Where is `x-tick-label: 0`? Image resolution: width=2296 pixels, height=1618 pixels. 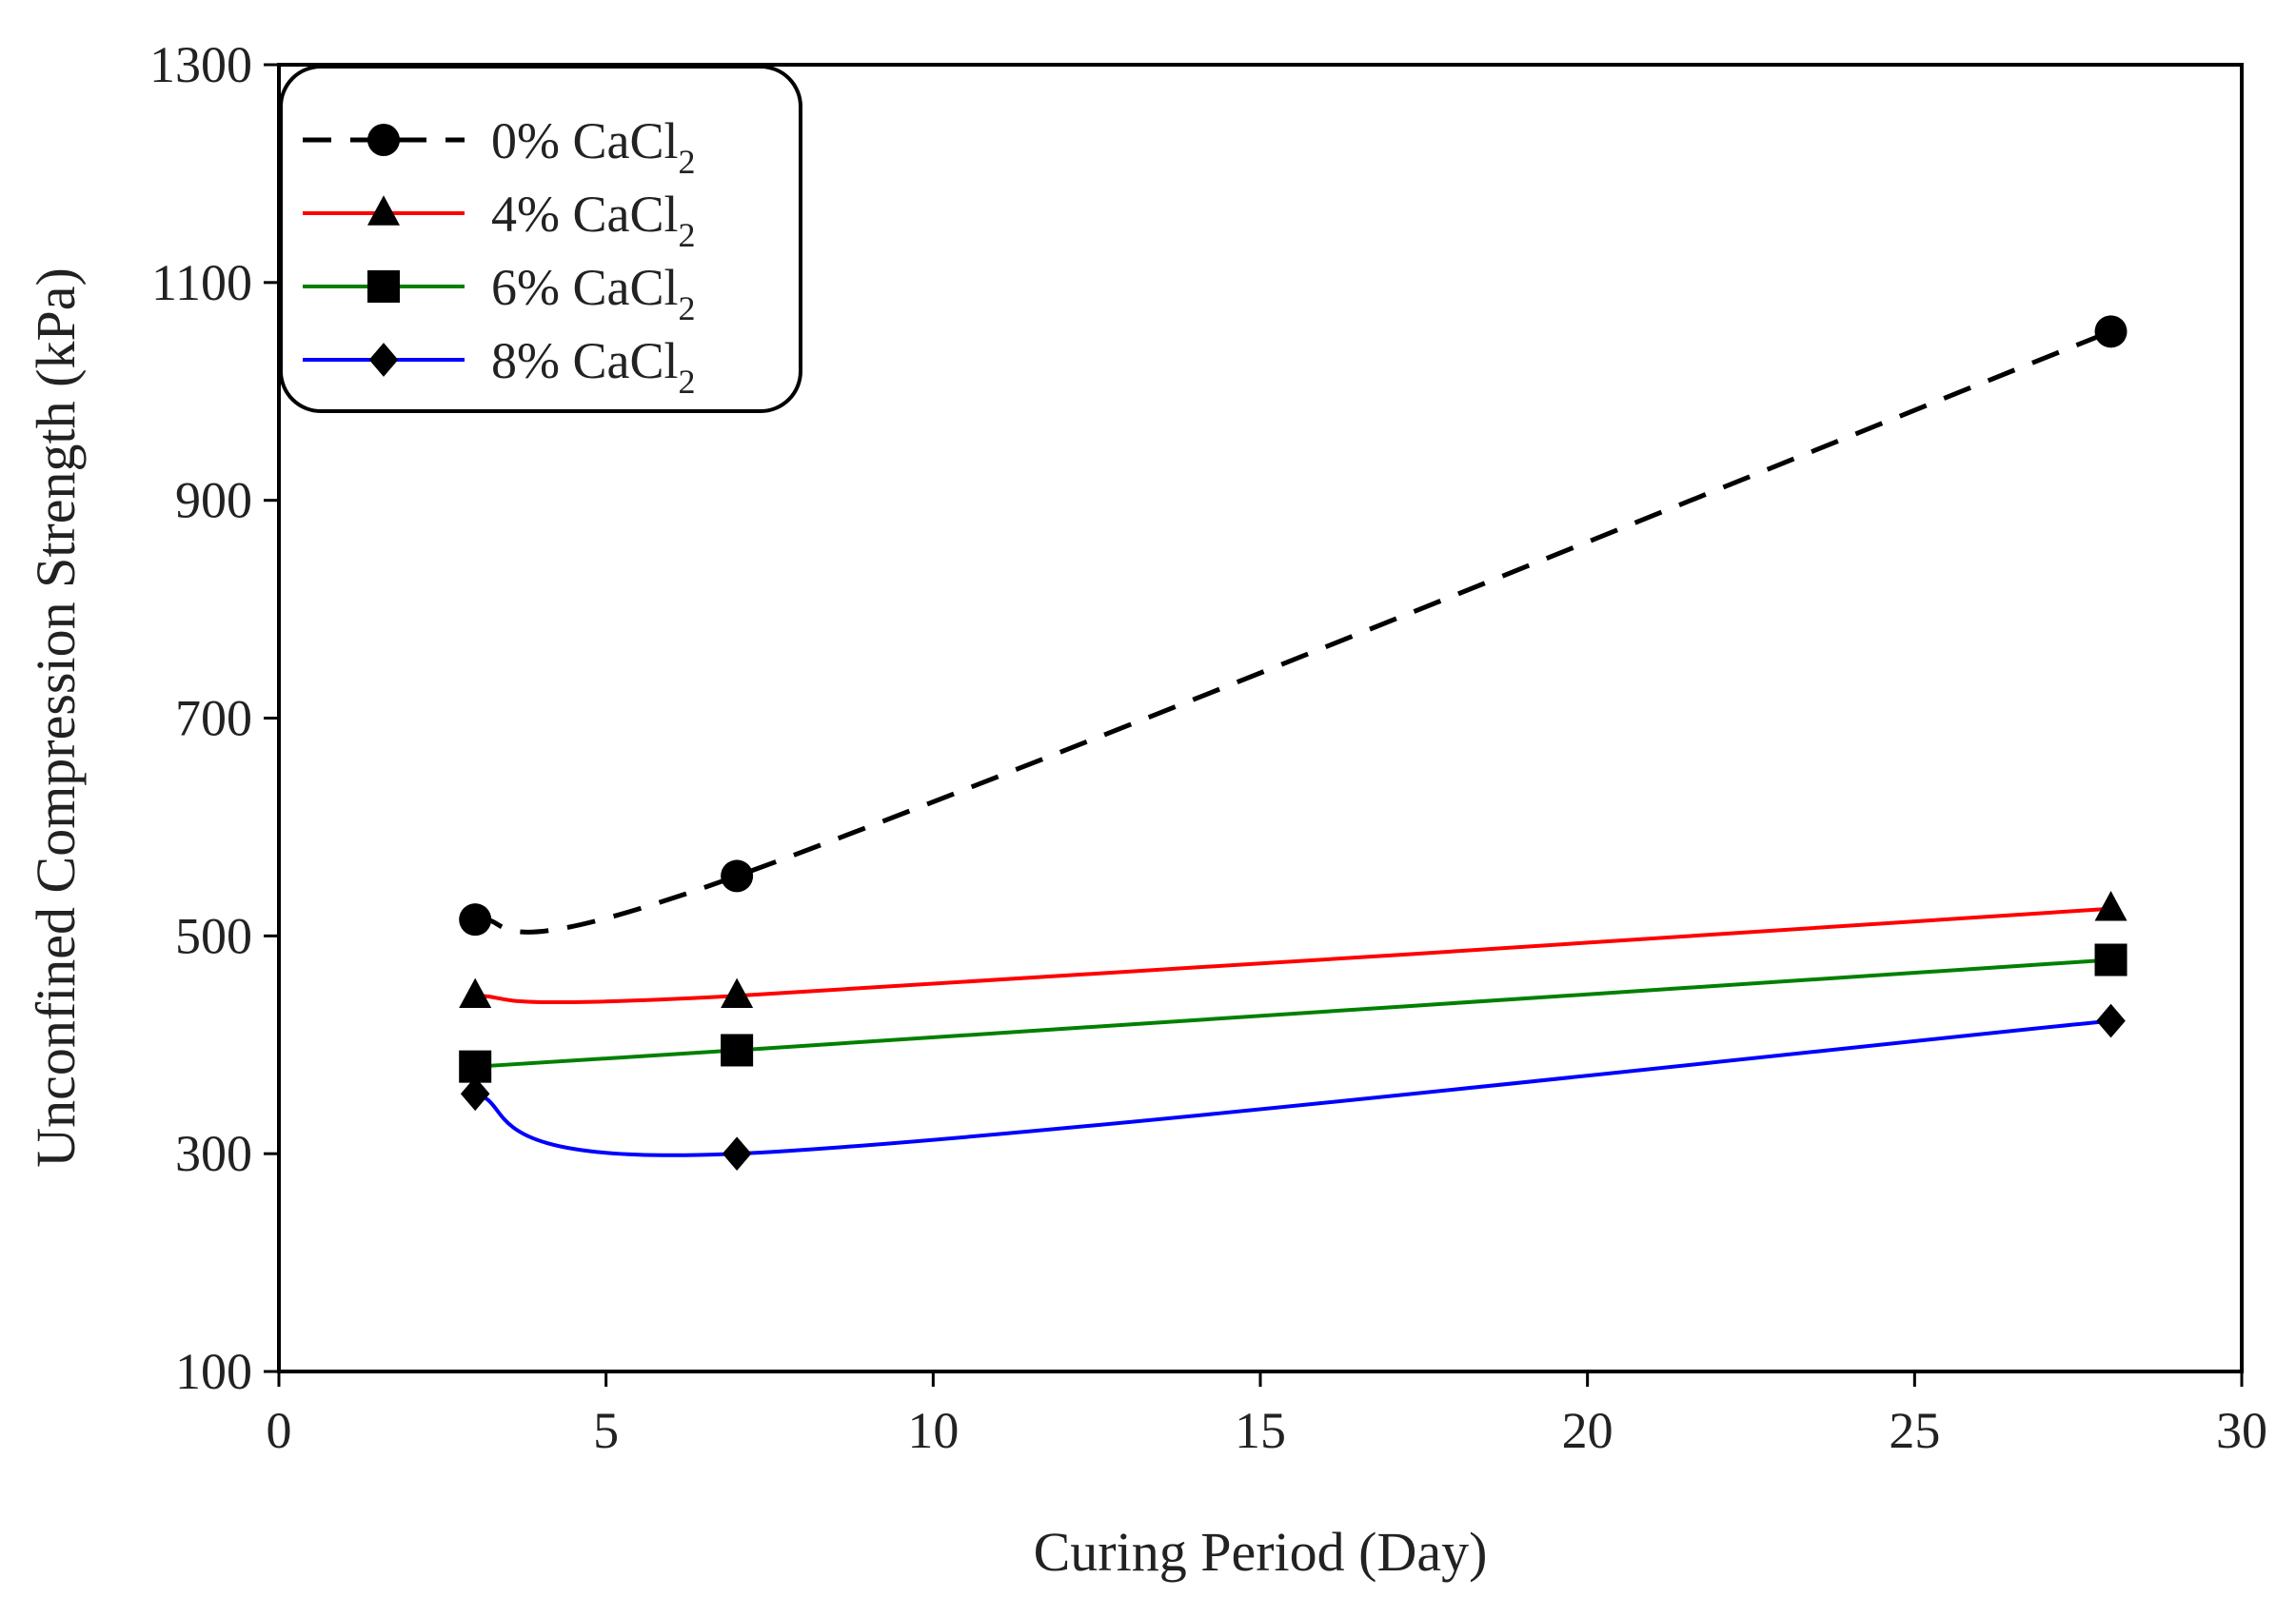 x-tick-label: 0 is located at coordinates (279, 1430).